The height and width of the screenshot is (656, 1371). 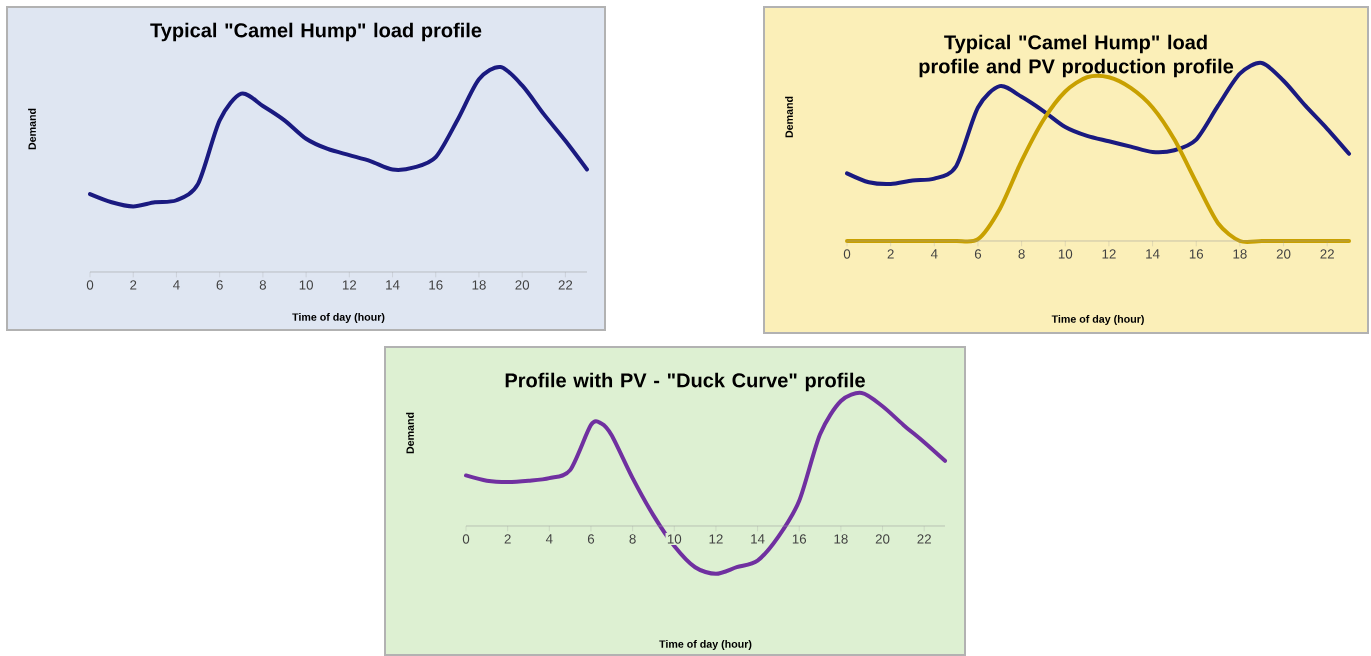 I want to click on chart-title: Typical "Camel Hump" load profile, so click(x=316, y=32).